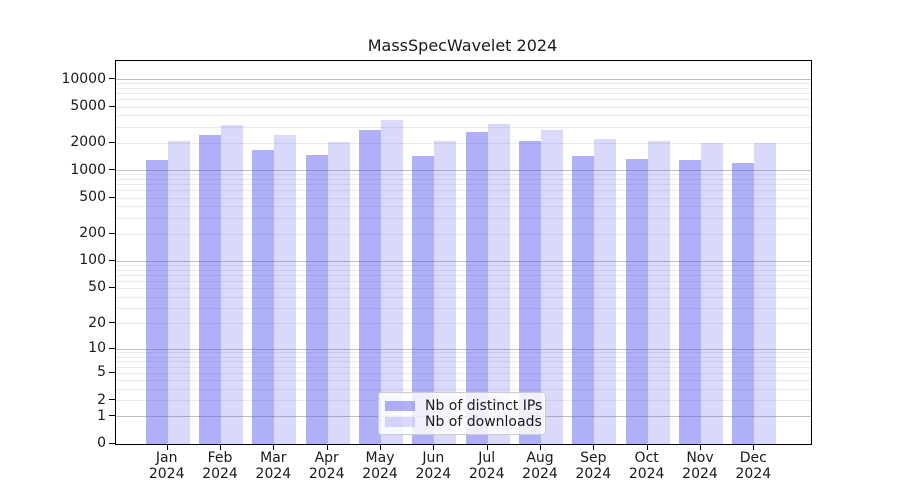 The image size is (900, 500). What do you see at coordinates (583, 299) in the screenshot?
I see `bar-distinct-ips-sep` at bounding box center [583, 299].